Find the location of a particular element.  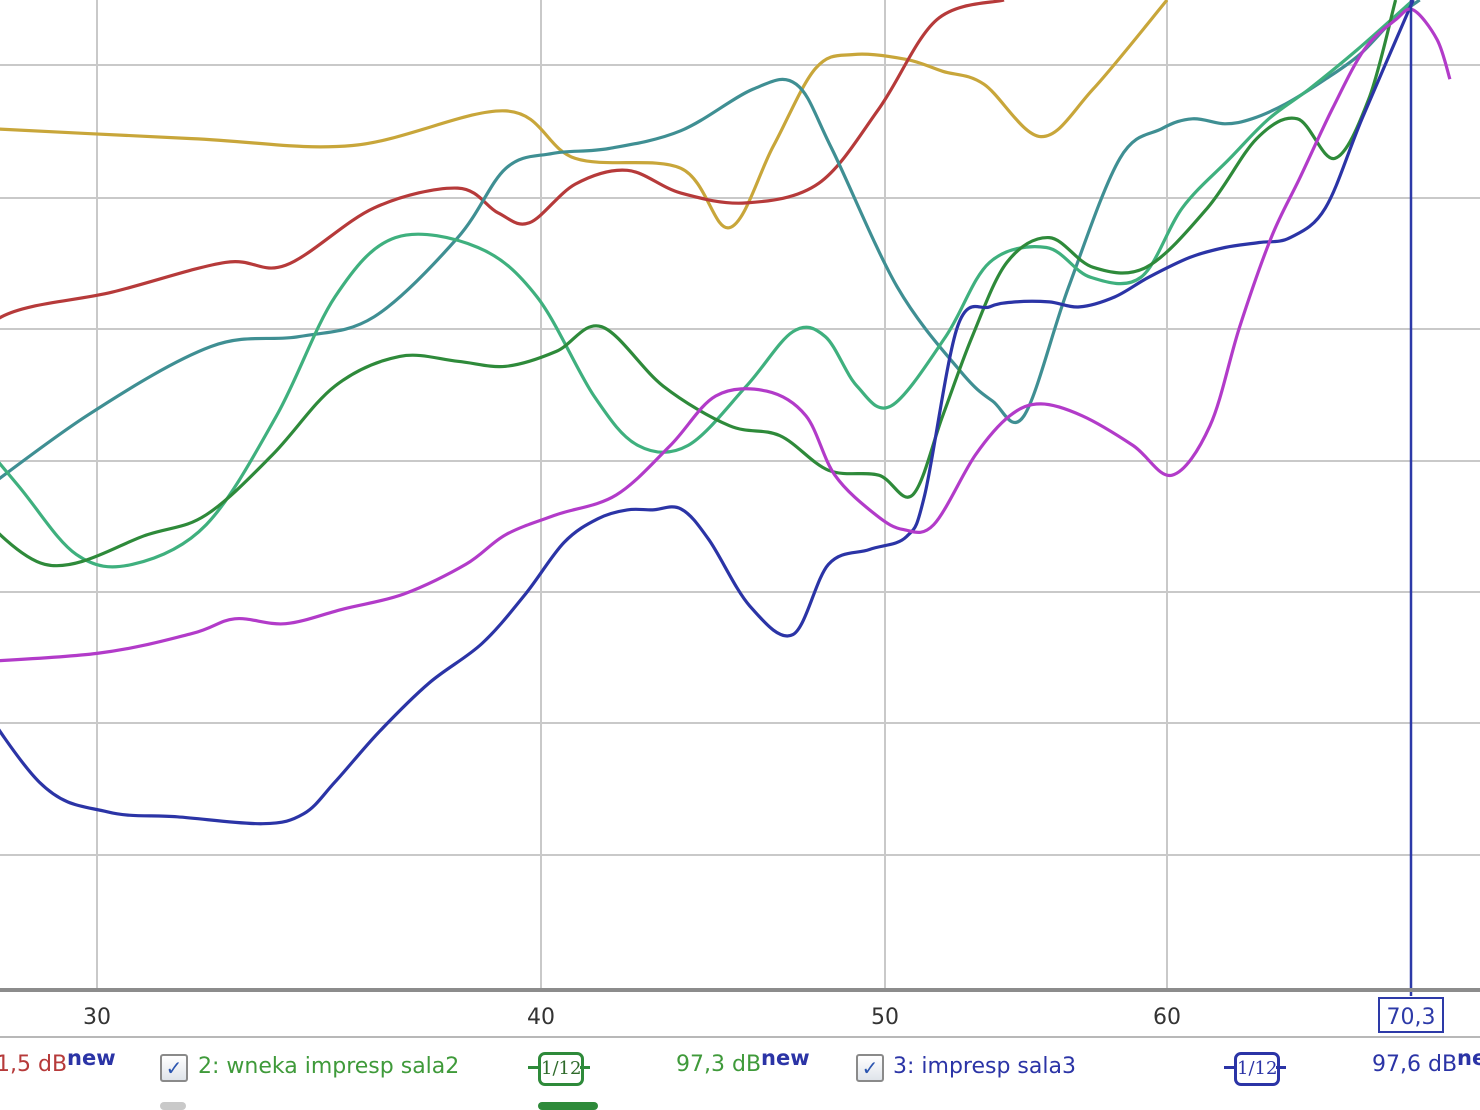

next-row-checkbox-edge is located at coordinates (173, 1106).